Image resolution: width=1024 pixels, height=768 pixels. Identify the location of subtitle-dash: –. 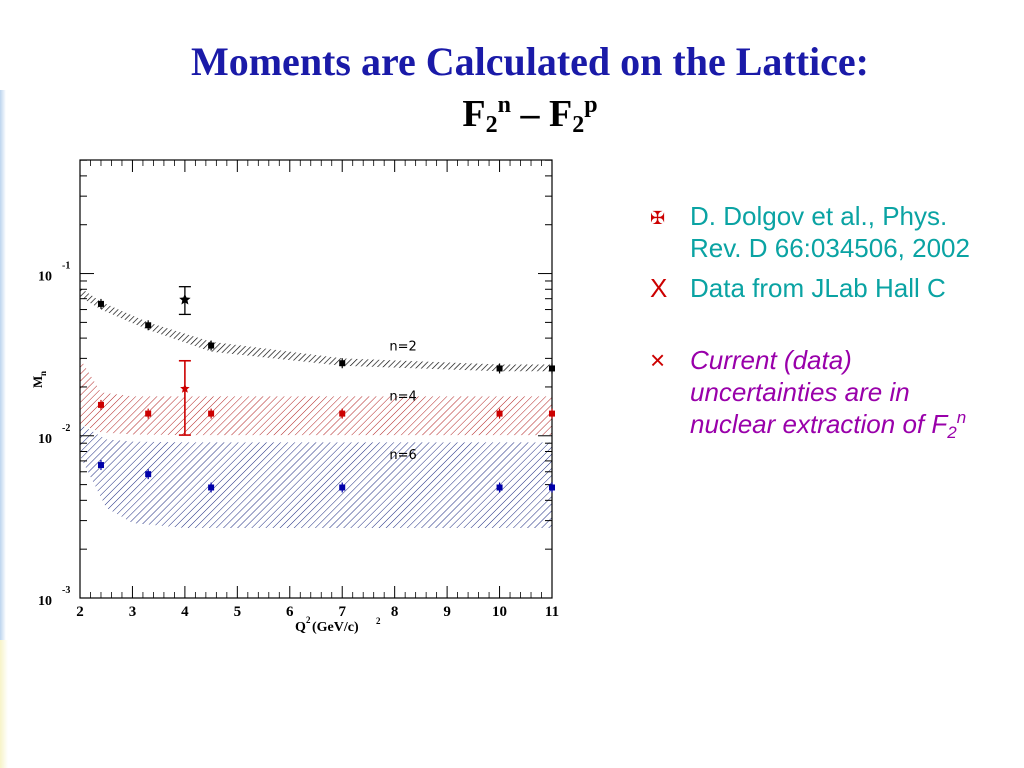
(530, 114).